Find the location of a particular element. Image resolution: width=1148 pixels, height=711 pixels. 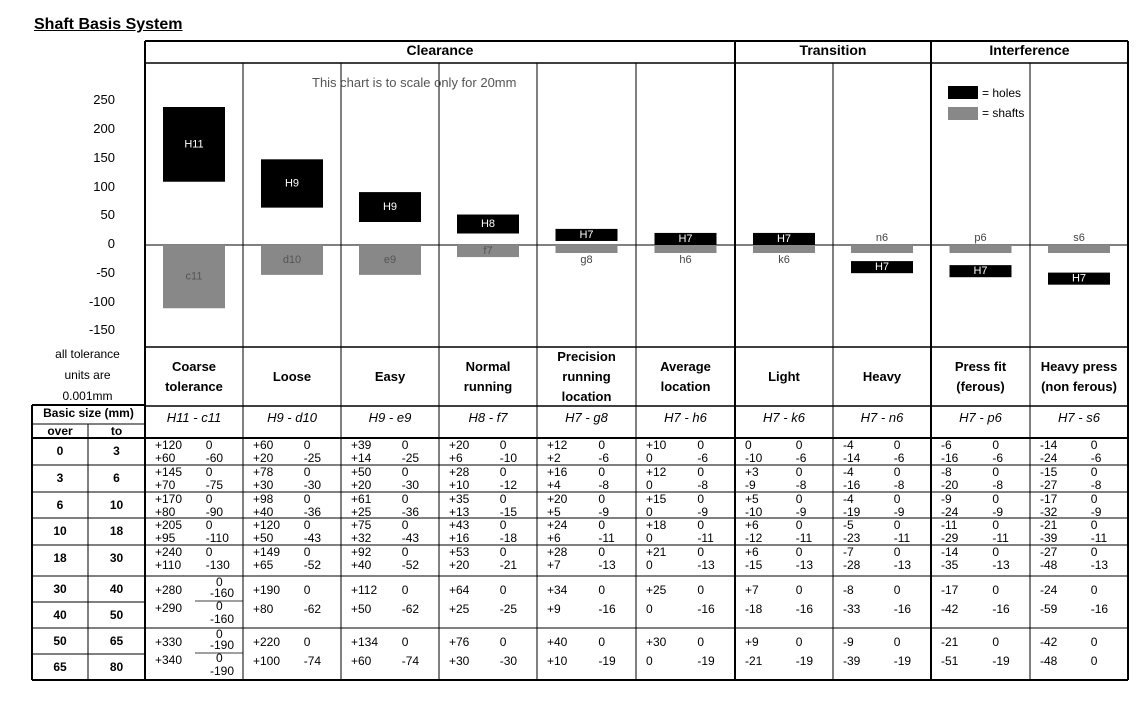

tol-cell-c: +40 is located at coordinates (263, 512).